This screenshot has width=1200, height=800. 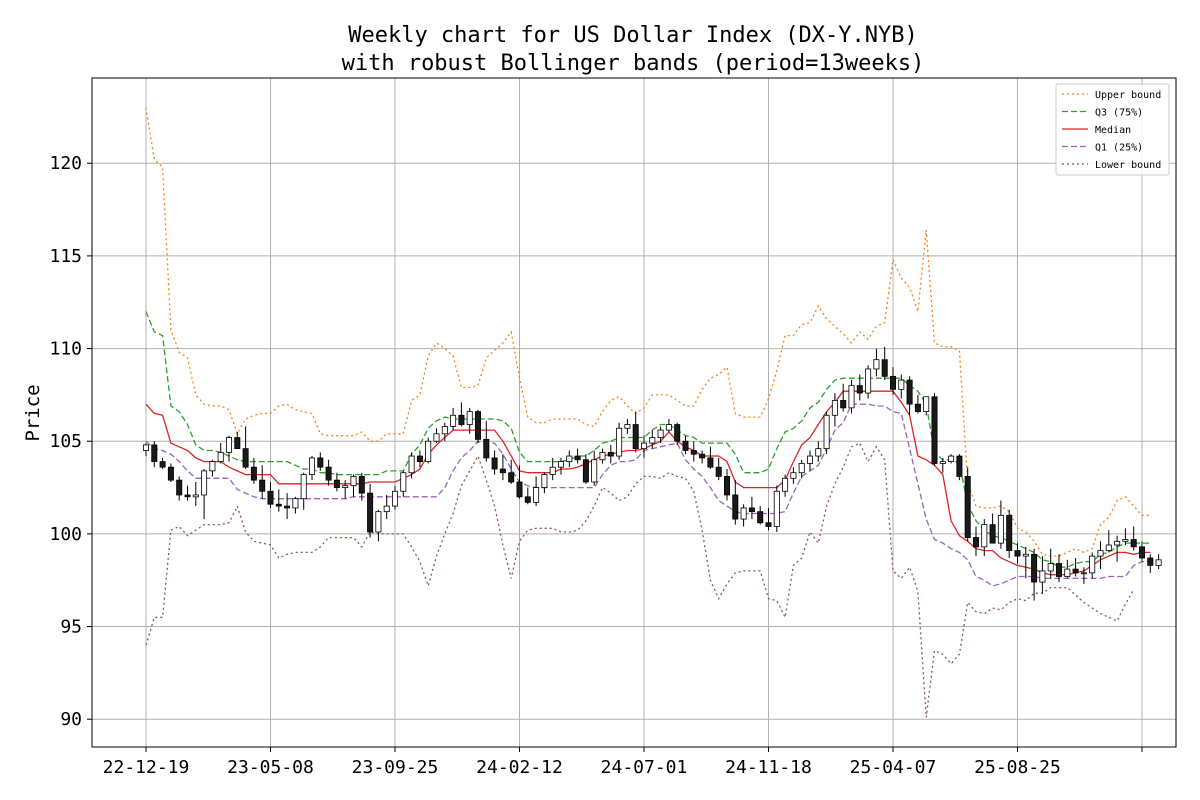 I want to click on y-axis-ticks: 90 95 100 105 110 115 120, so click(x=70, y=441).